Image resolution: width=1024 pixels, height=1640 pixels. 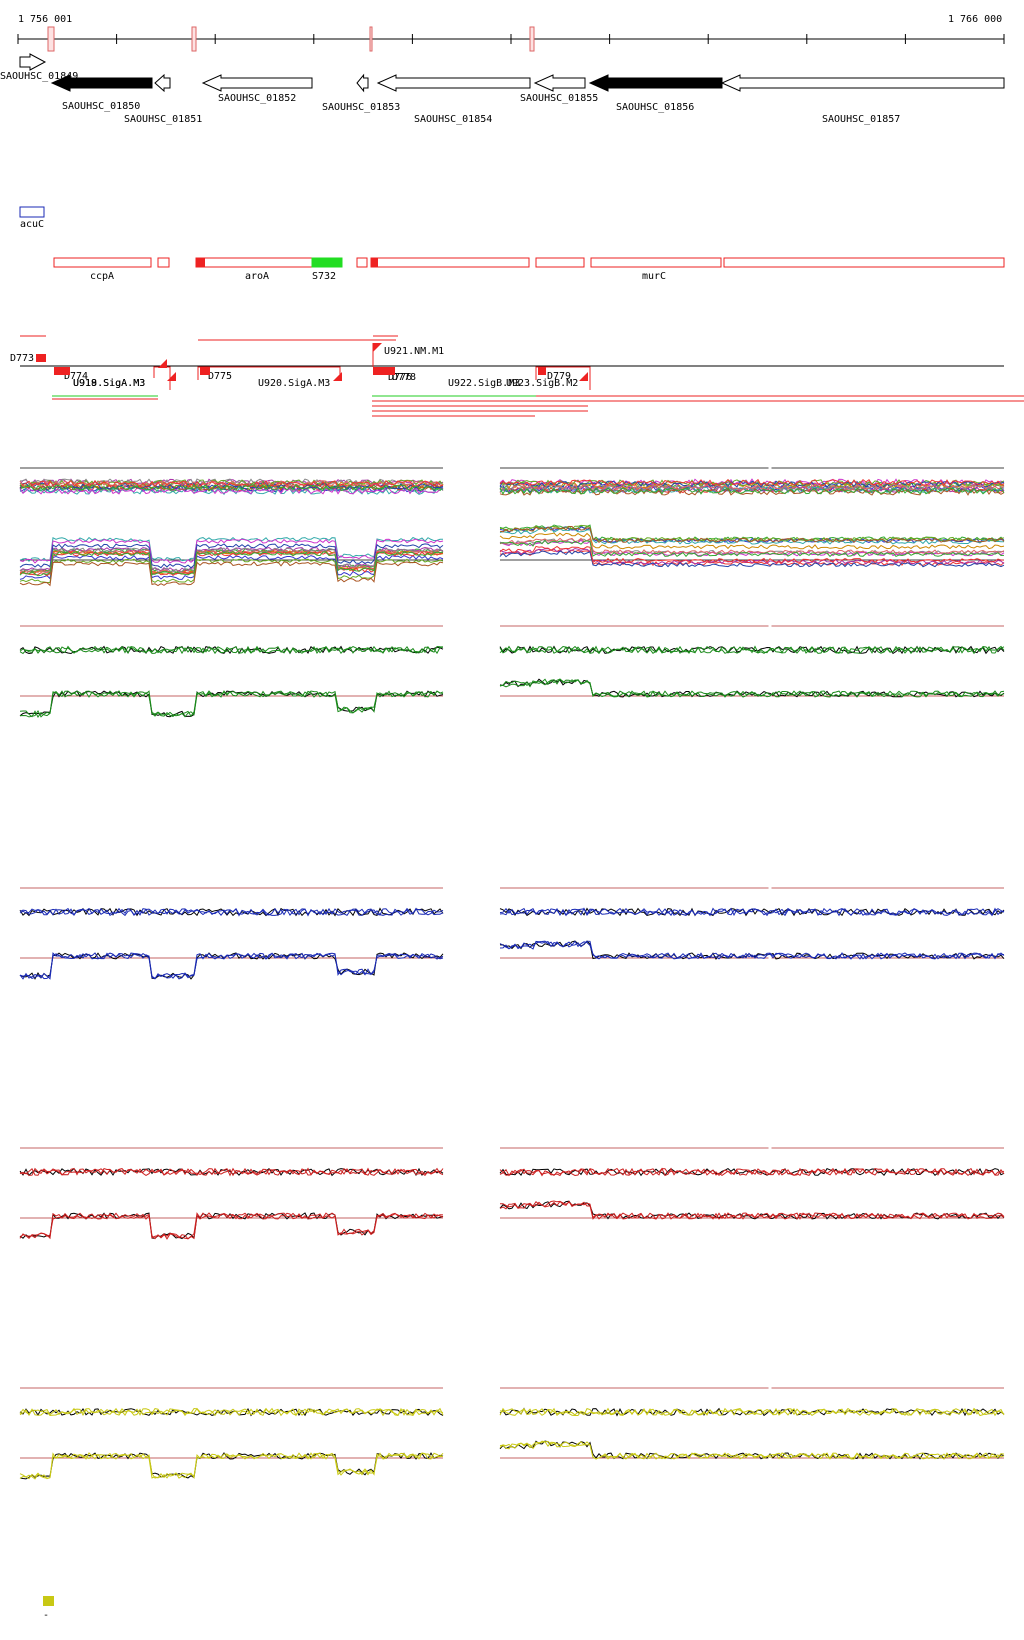 I want to click on transcript-label: D774, so click(x=76, y=376).